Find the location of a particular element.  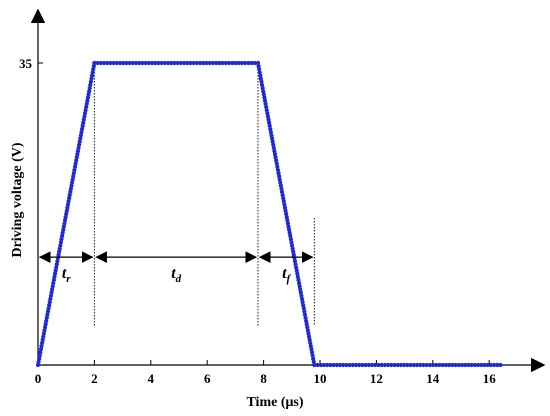

x-tick-label: 10 is located at coordinates (320, 378).